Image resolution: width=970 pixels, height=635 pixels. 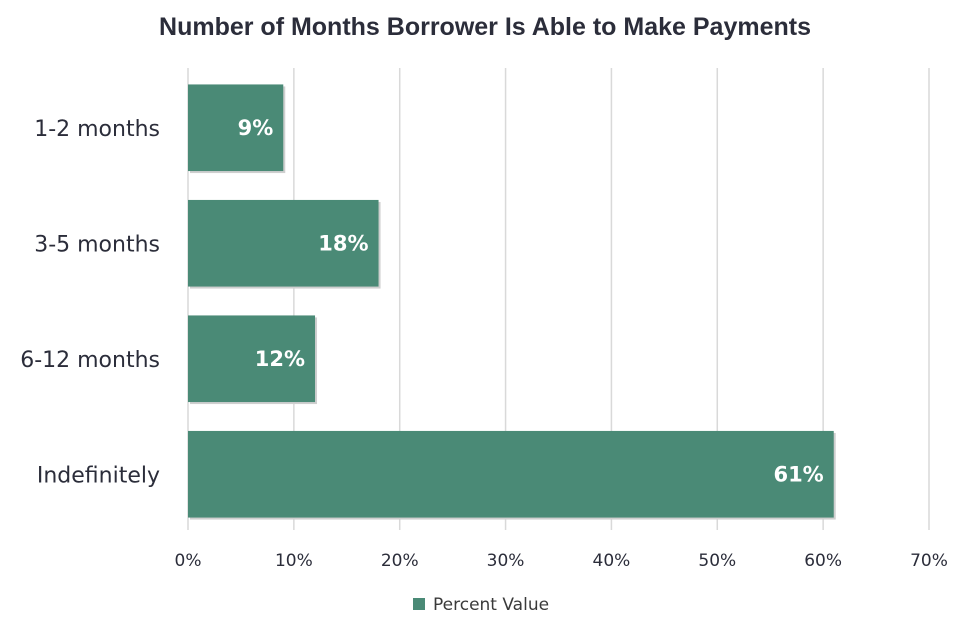 What do you see at coordinates (612, 561) in the screenshot?
I see `x-tick-label: 40%` at bounding box center [612, 561].